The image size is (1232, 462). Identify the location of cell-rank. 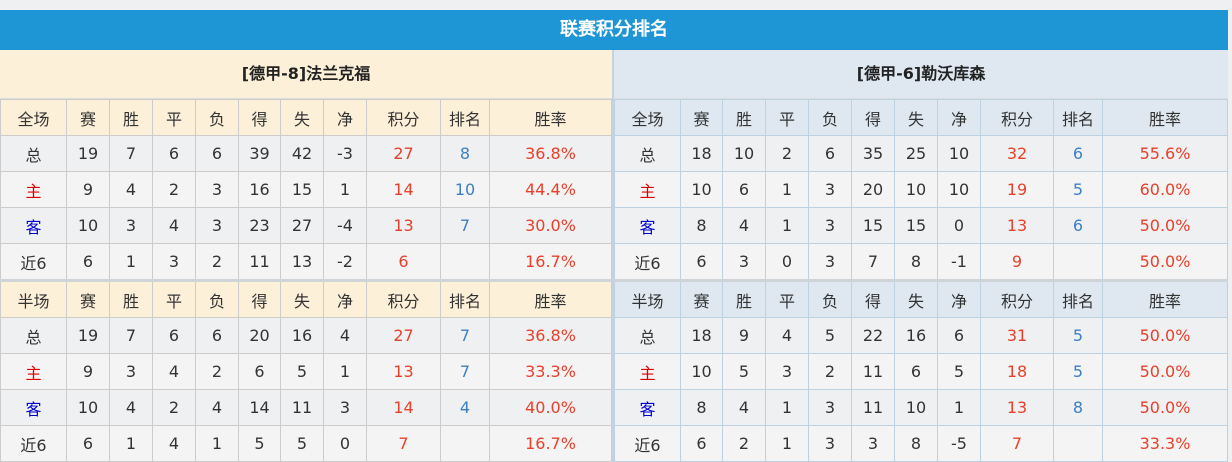
(1078, 262).